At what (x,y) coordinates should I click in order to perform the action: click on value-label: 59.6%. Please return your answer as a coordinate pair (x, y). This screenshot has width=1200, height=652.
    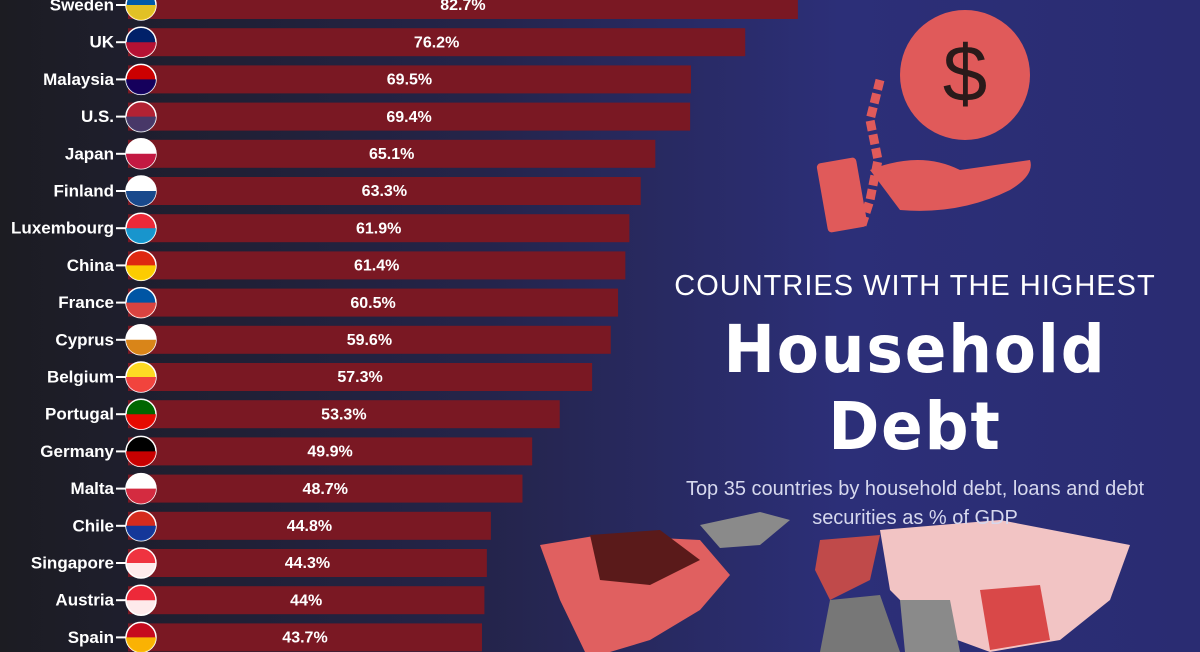
    Looking at the image, I should click on (369, 340).